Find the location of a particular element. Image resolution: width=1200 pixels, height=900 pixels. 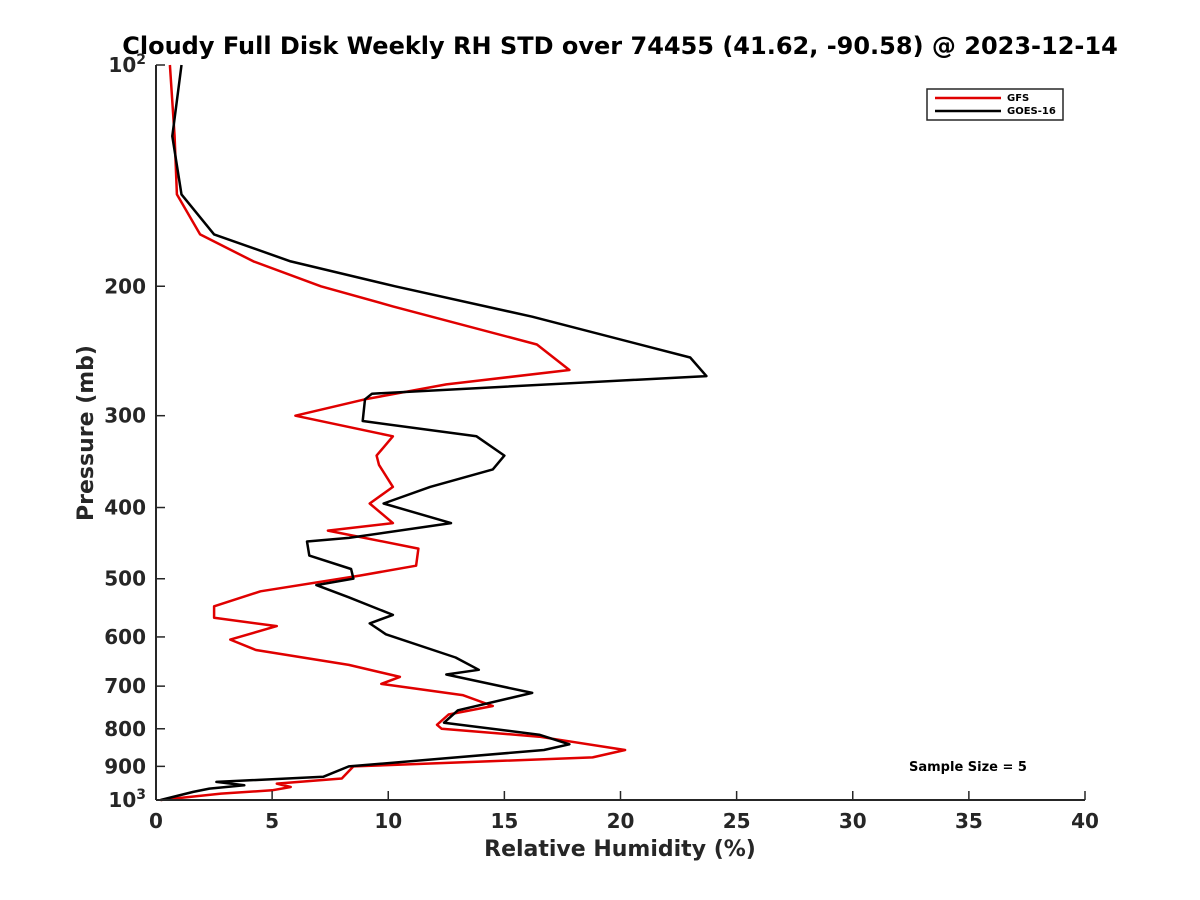

x-tick-label: 5 is located at coordinates (272, 821).